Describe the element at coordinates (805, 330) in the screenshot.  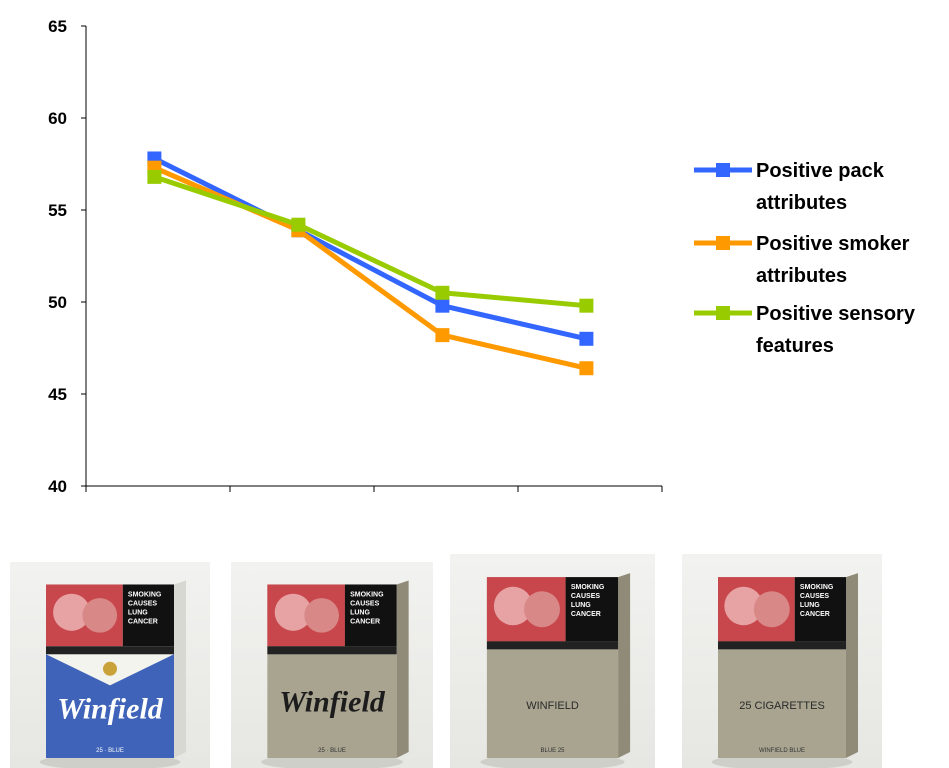
I see `legend-item-3: Positive sensory features` at that location.